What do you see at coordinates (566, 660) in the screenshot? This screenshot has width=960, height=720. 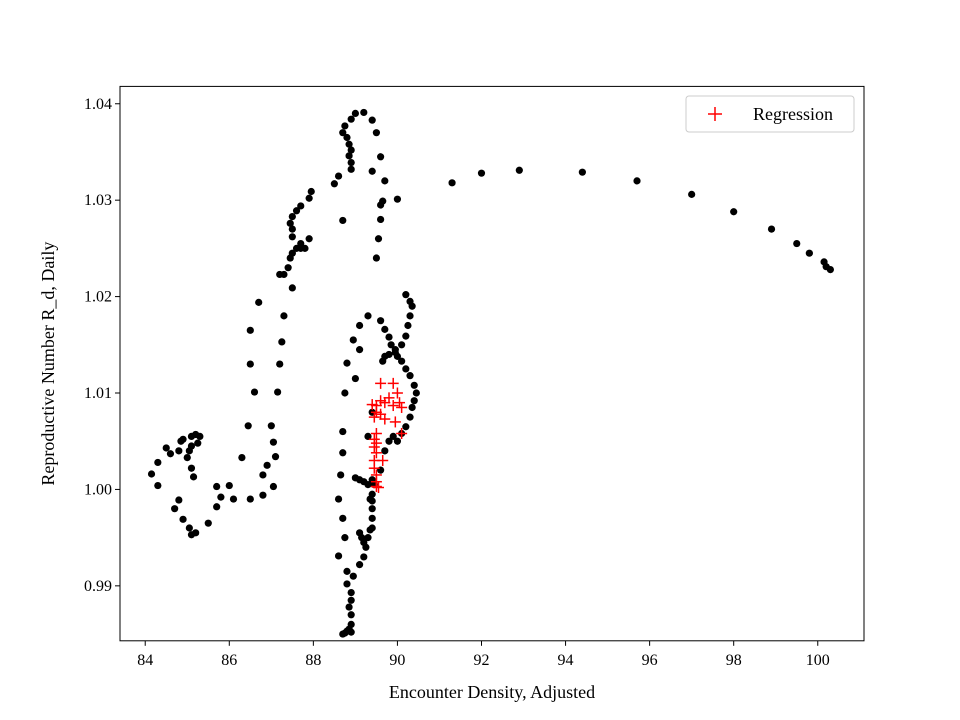 I see `x-tick-label: 94` at bounding box center [566, 660].